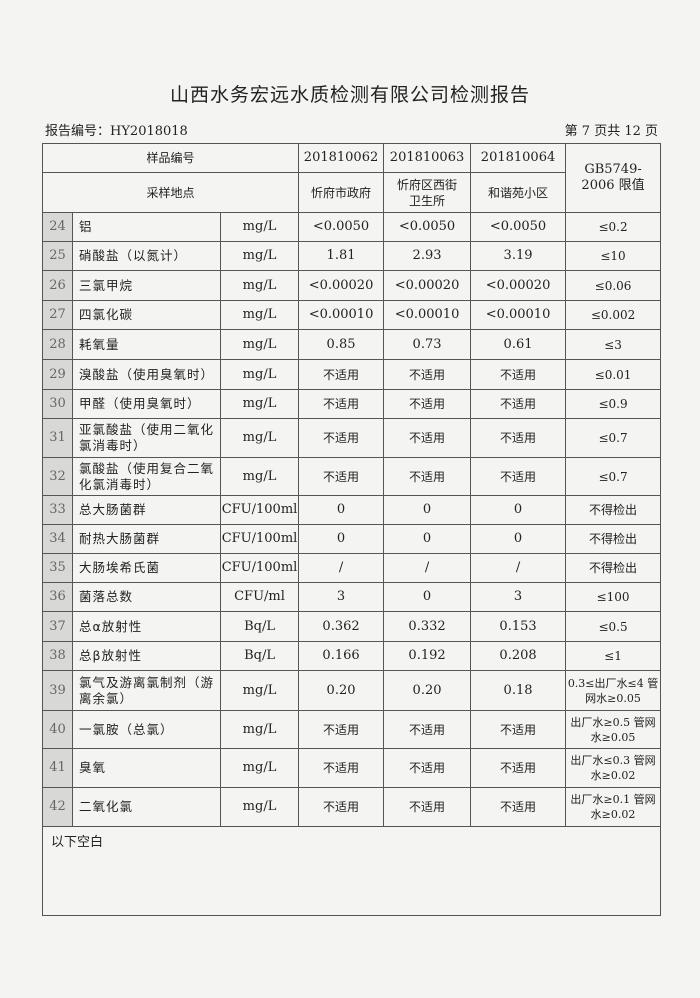 The image size is (700, 998). What do you see at coordinates (518, 344) in the screenshot?
I see `value: 0.61` at bounding box center [518, 344].